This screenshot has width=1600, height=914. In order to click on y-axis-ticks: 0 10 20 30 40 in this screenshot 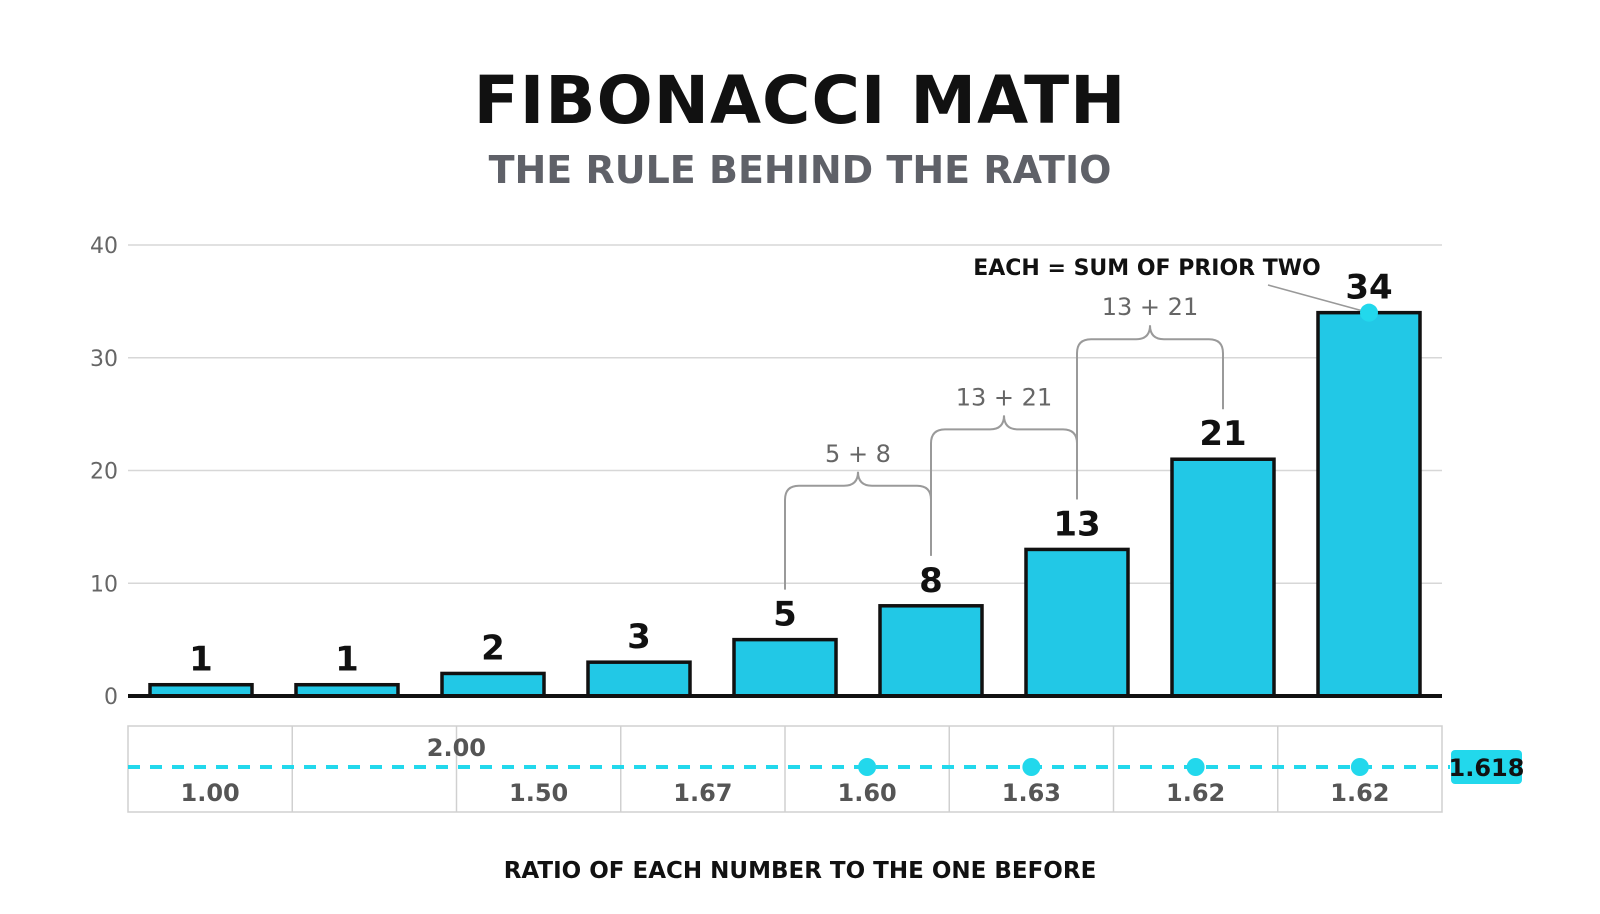, I will do `click(104, 472)`.